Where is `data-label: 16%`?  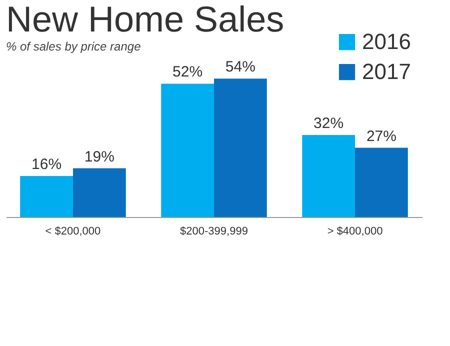
data-label: 16% is located at coordinates (47, 164).